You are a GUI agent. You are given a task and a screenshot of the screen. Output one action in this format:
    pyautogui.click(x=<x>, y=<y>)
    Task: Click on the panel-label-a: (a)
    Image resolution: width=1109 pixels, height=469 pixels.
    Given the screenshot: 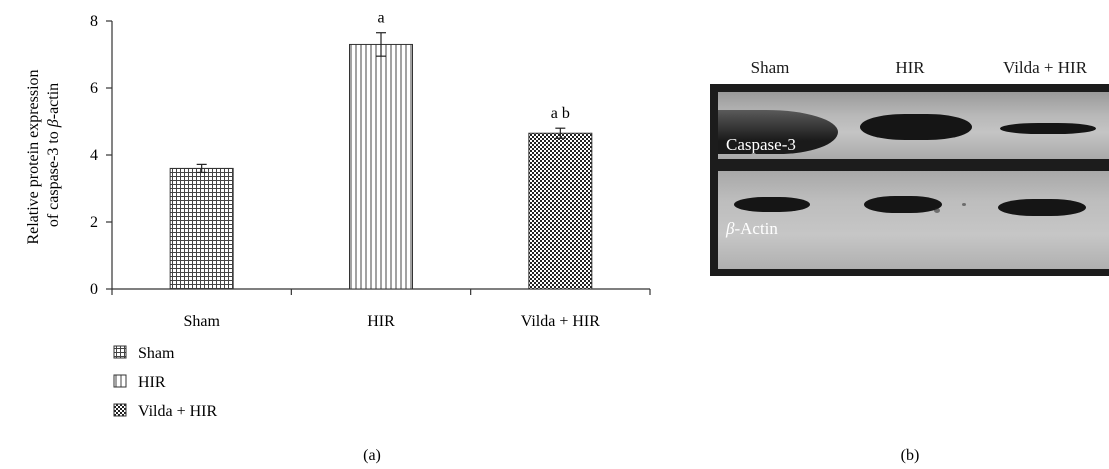 What is the action you would take?
    pyautogui.click(x=372, y=455)
    